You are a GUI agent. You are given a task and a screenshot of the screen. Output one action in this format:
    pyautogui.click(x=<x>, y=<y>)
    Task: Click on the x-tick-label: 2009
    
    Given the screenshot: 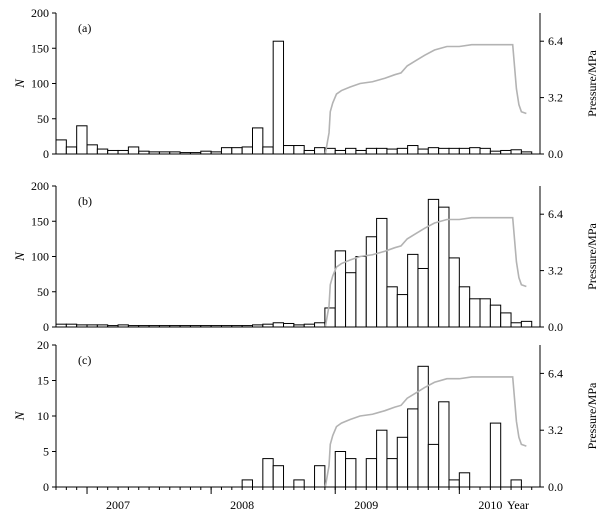 What is the action you would take?
    pyautogui.click(x=366, y=505)
    